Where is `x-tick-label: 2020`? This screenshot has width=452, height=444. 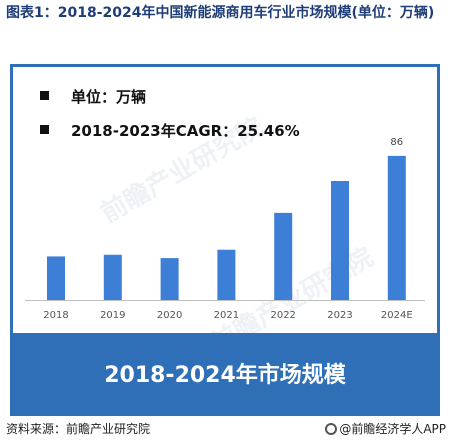
x-tick-label: 2020 is located at coordinates (169, 315).